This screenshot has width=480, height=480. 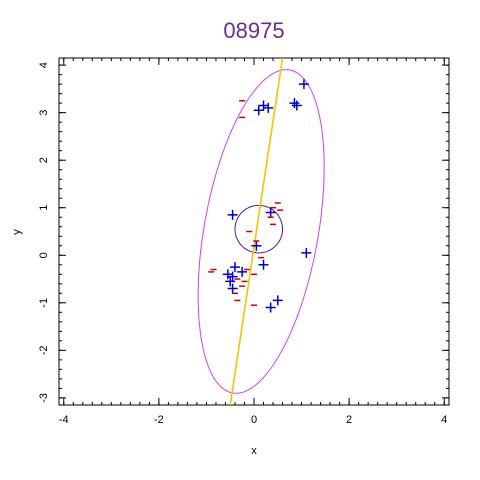 I want to click on chart-title: 08975, so click(x=253, y=30).